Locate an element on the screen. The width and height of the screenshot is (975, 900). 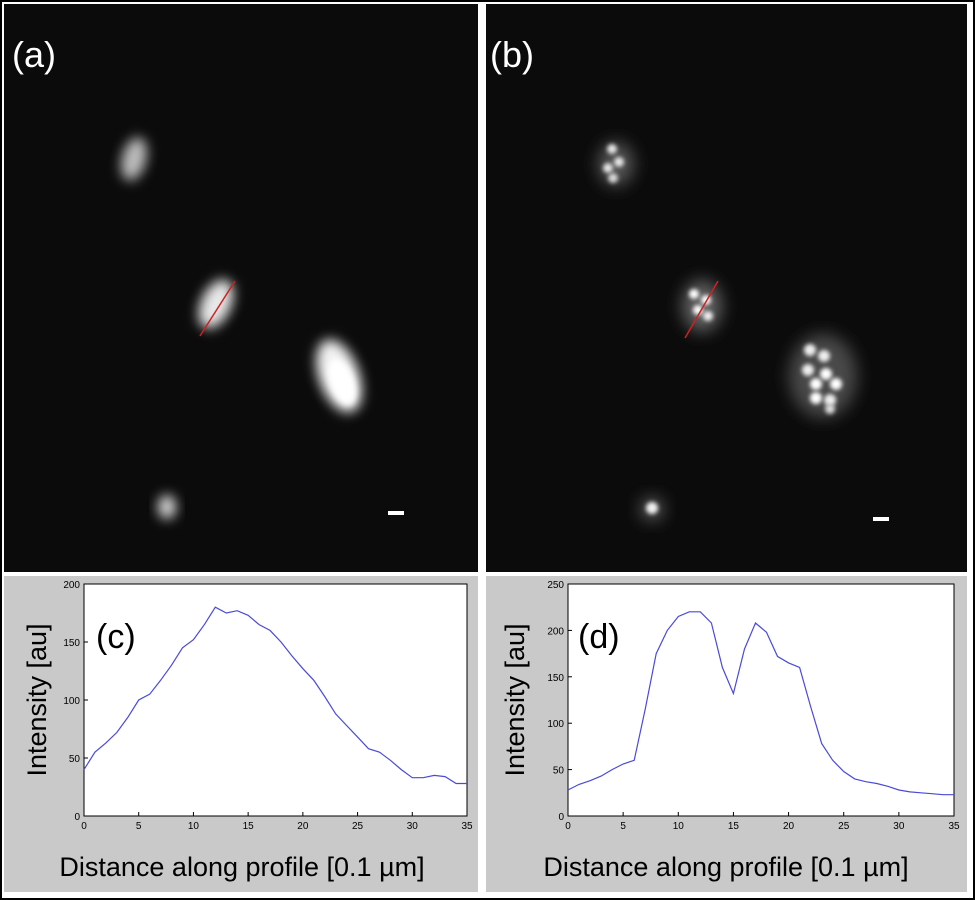
chart-d-x-tick-label: 20 is located at coordinates (789, 826).